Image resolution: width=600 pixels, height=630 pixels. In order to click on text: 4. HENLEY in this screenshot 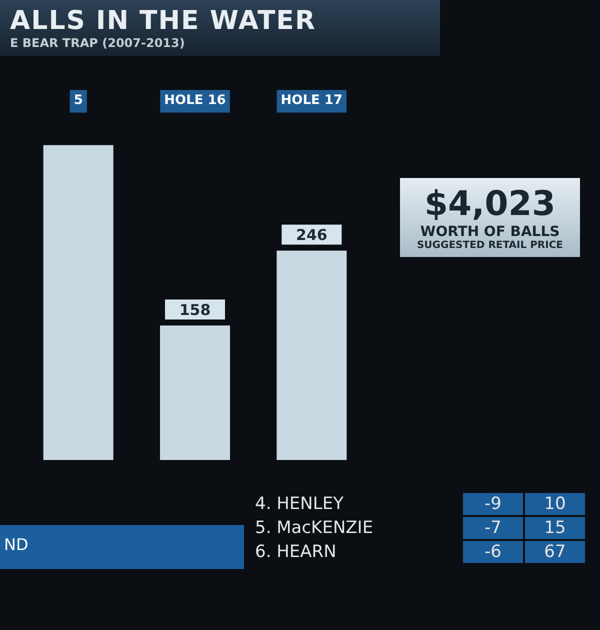, I will do `click(299, 504)`.